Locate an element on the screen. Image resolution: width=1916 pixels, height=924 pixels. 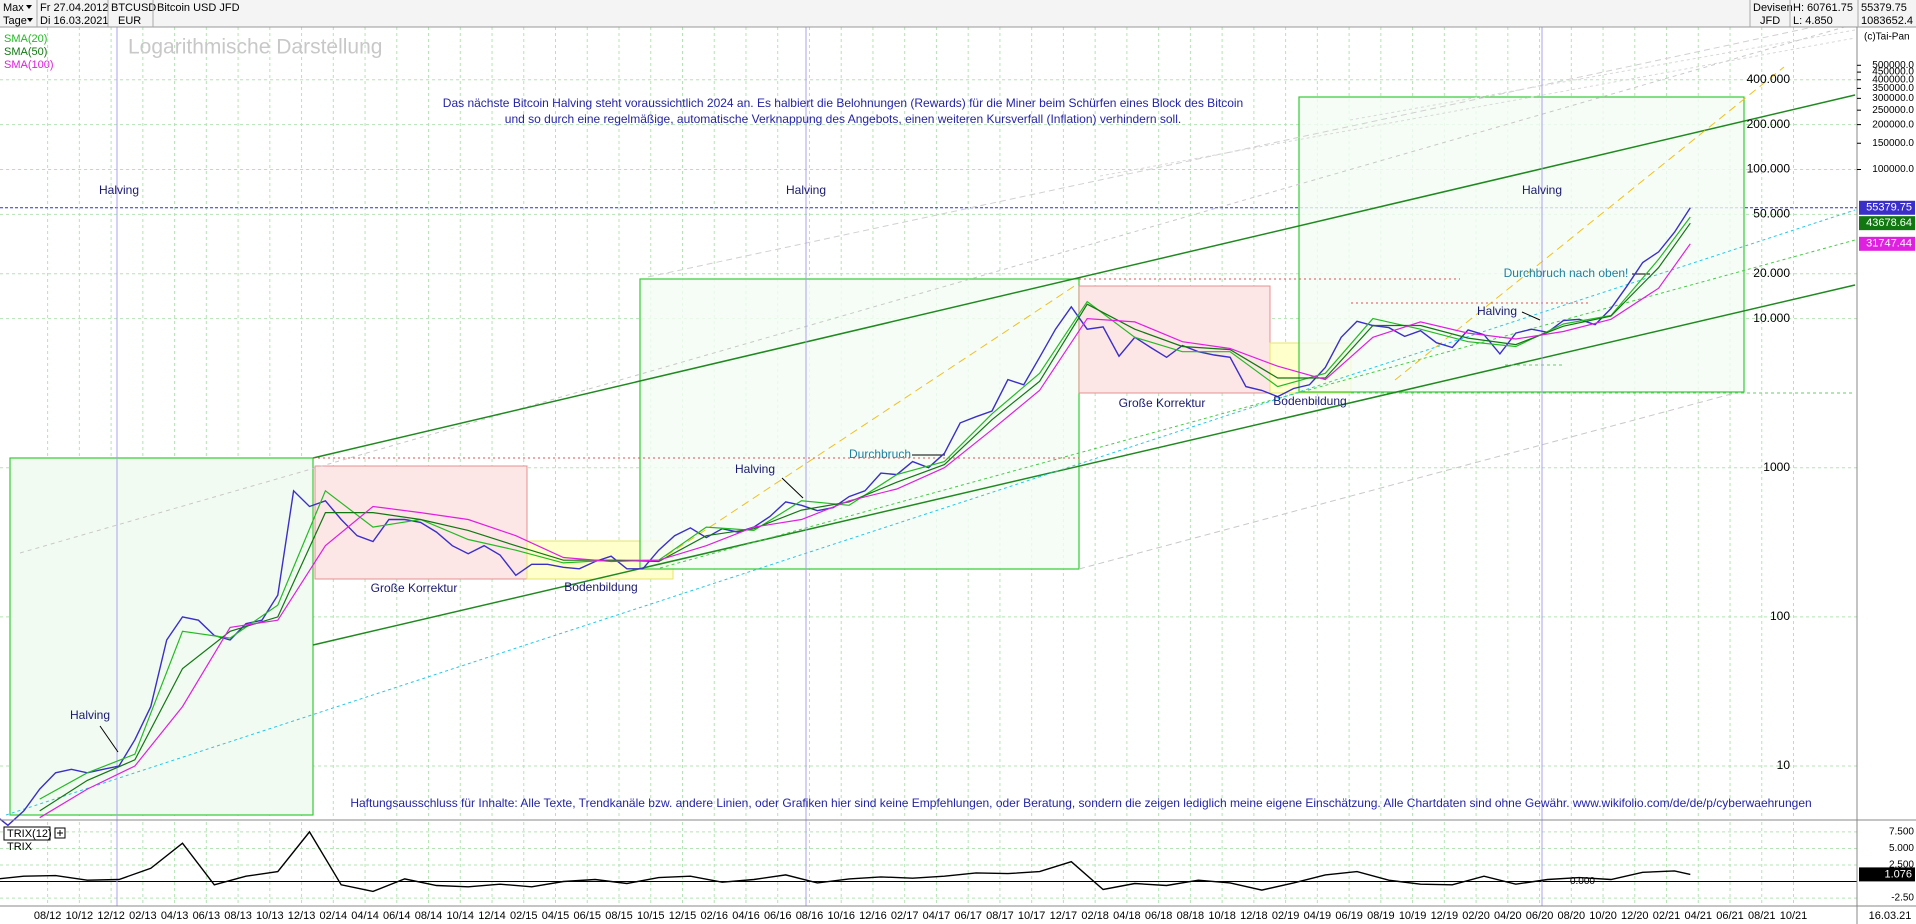
y-tick-label: 100000.0 is located at coordinates (1893, 169).